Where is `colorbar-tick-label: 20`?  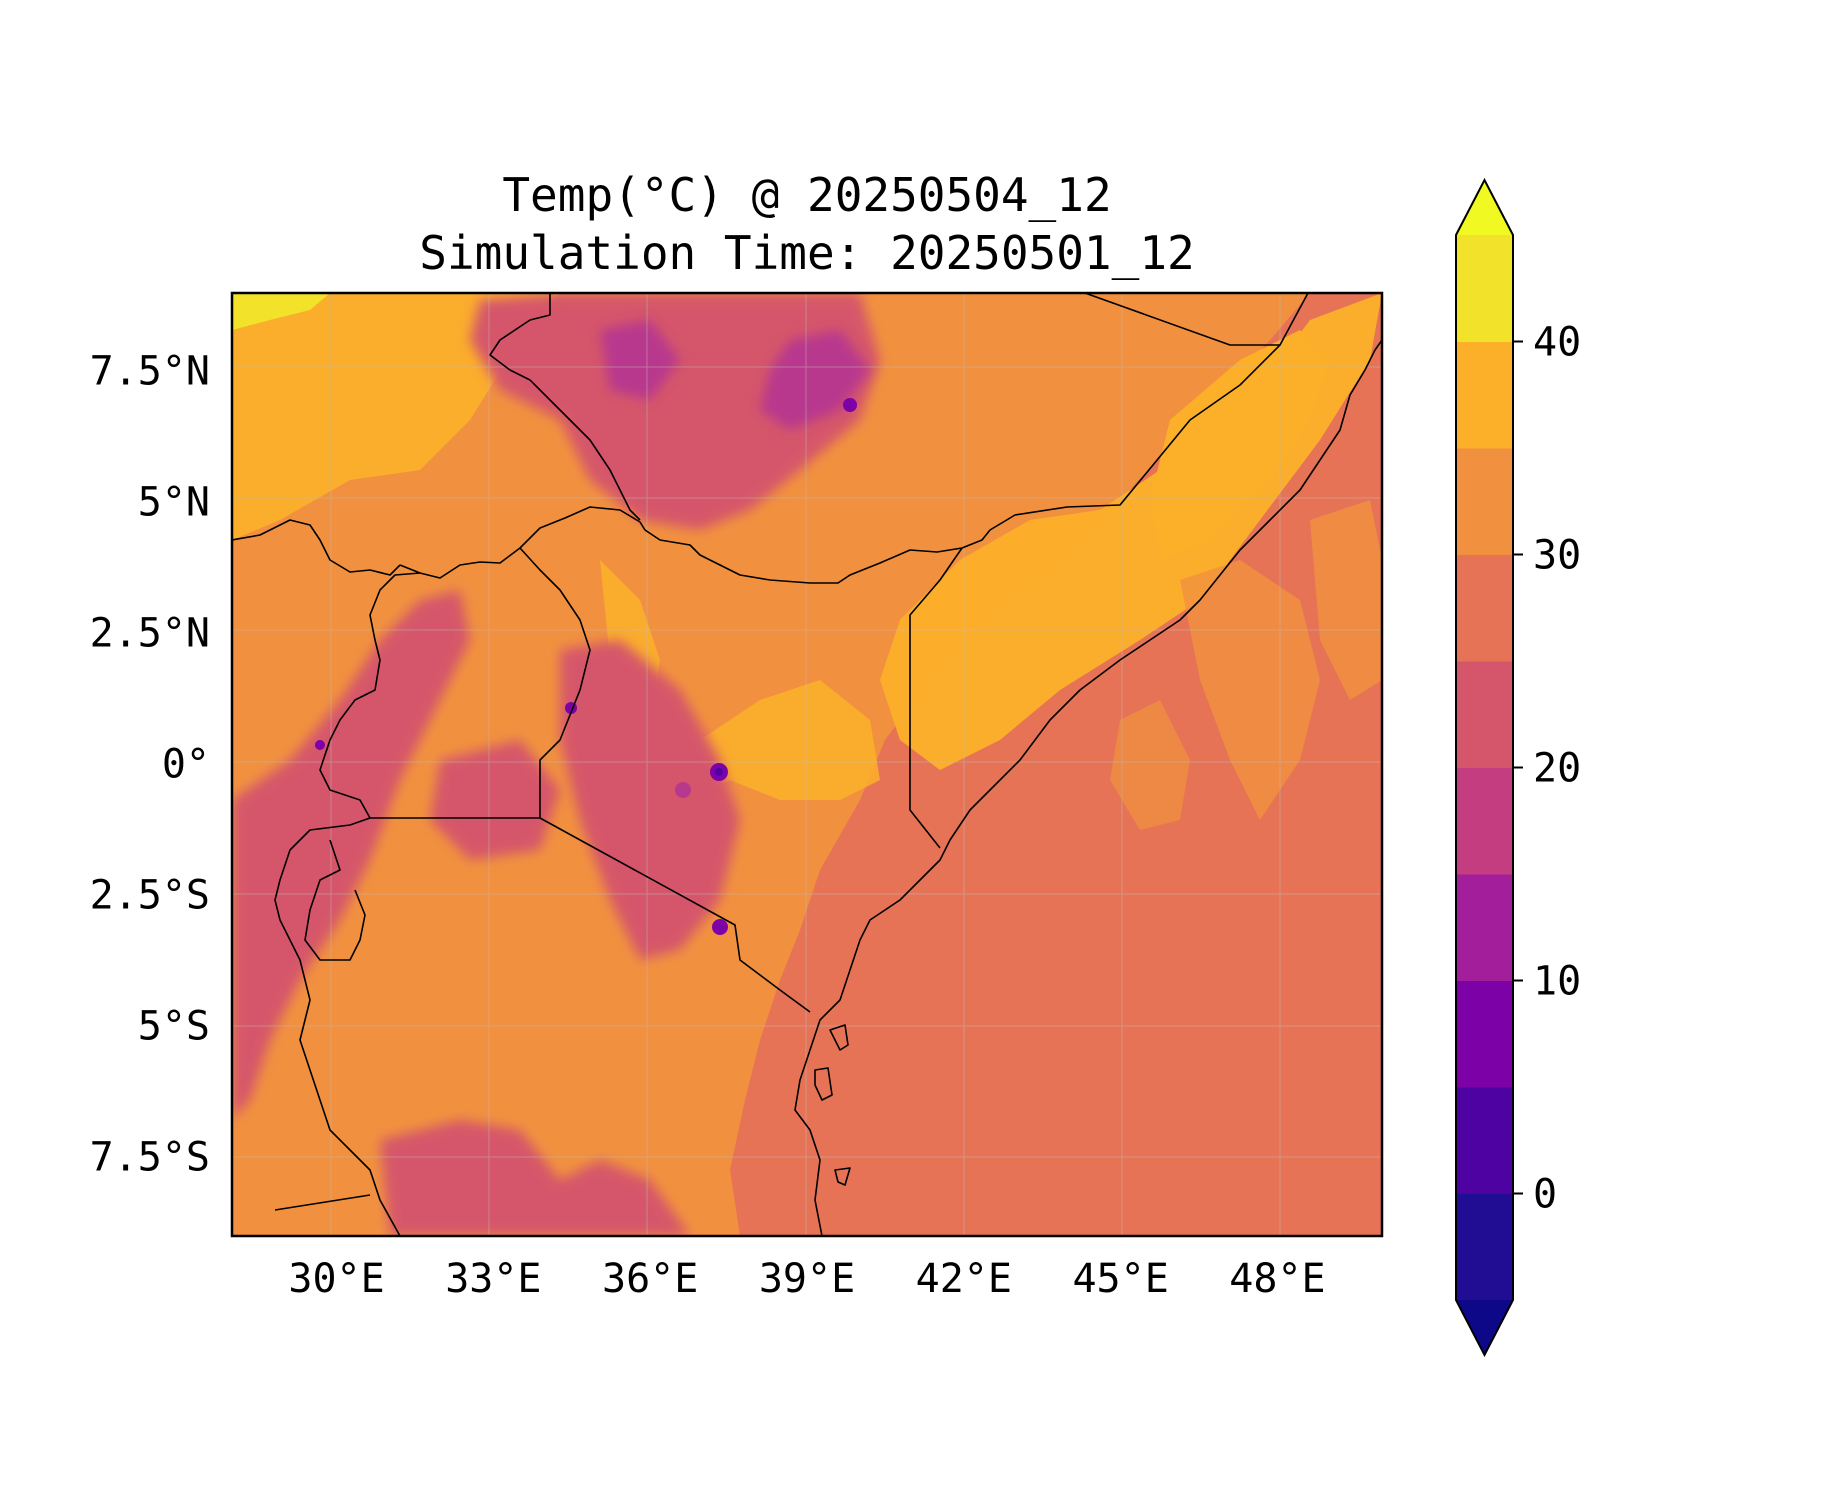
colorbar-tick-label: 20 is located at coordinates (1557, 769).